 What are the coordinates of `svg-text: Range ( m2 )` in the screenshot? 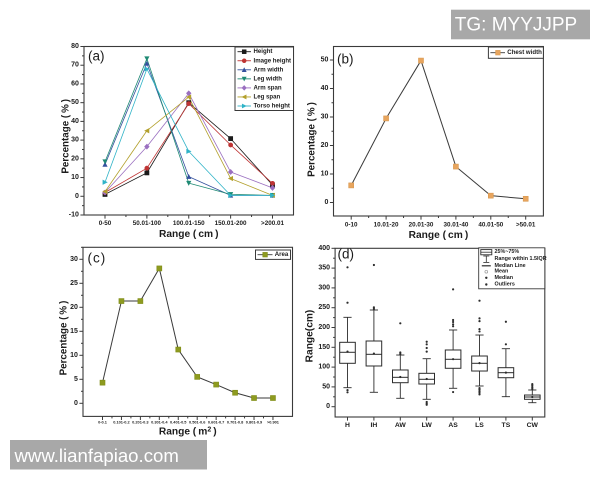 It's located at (188, 432).